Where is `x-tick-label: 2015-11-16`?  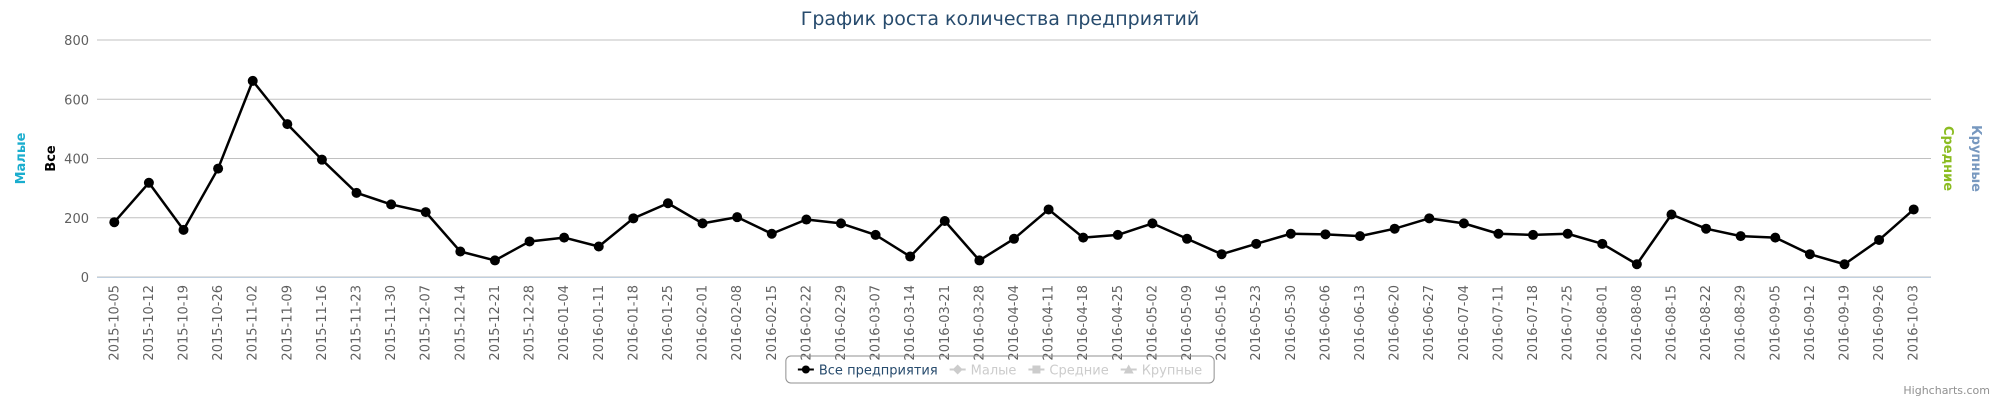
x-tick-label: 2015-11-16 is located at coordinates (322, 323).